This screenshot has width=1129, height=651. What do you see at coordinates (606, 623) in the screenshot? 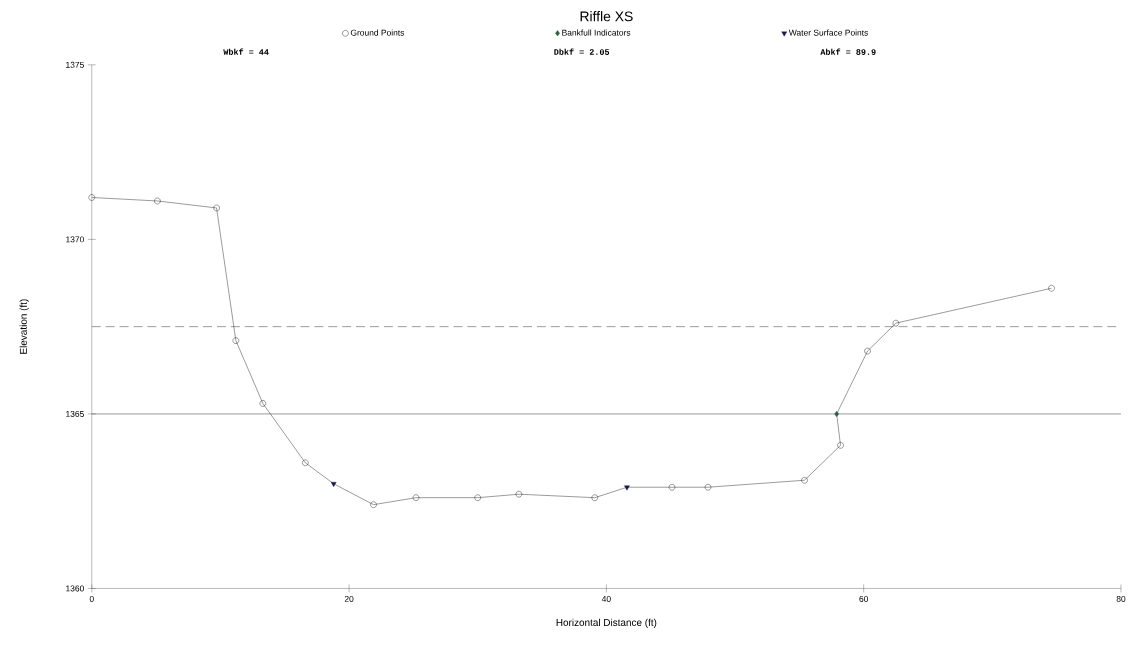
I see `x-axis-title: Horizontal Distance (ft)` at bounding box center [606, 623].